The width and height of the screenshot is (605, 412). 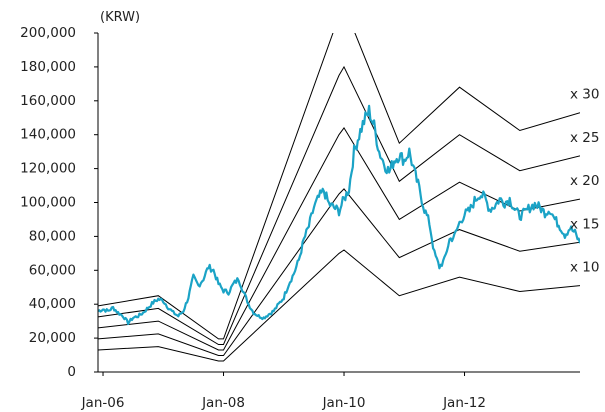 I want to click on x-tick-label: Jan-12, so click(x=464, y=403).